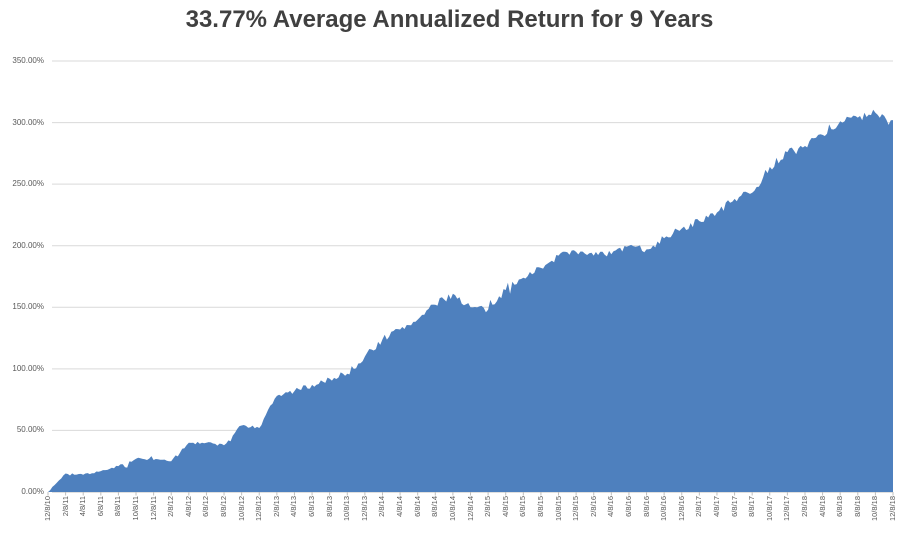 The image size is (899, 545). Describe the element at coordinates (28, 184) in the screenshot. I see `y-axis-tick-label: 250.00%` at that location.